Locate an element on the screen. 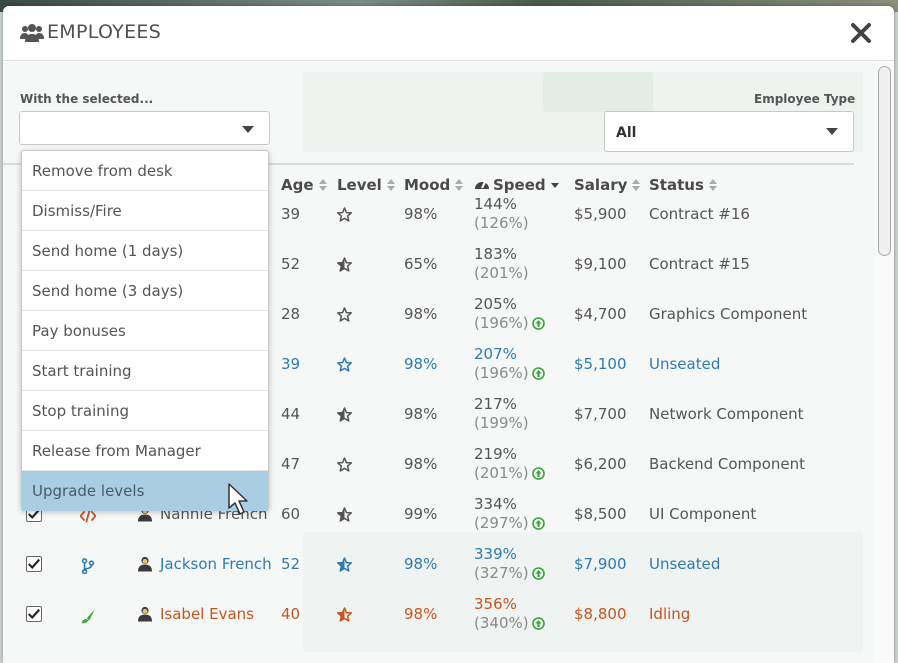  table-header-divider is located at coordinates (428, 164).